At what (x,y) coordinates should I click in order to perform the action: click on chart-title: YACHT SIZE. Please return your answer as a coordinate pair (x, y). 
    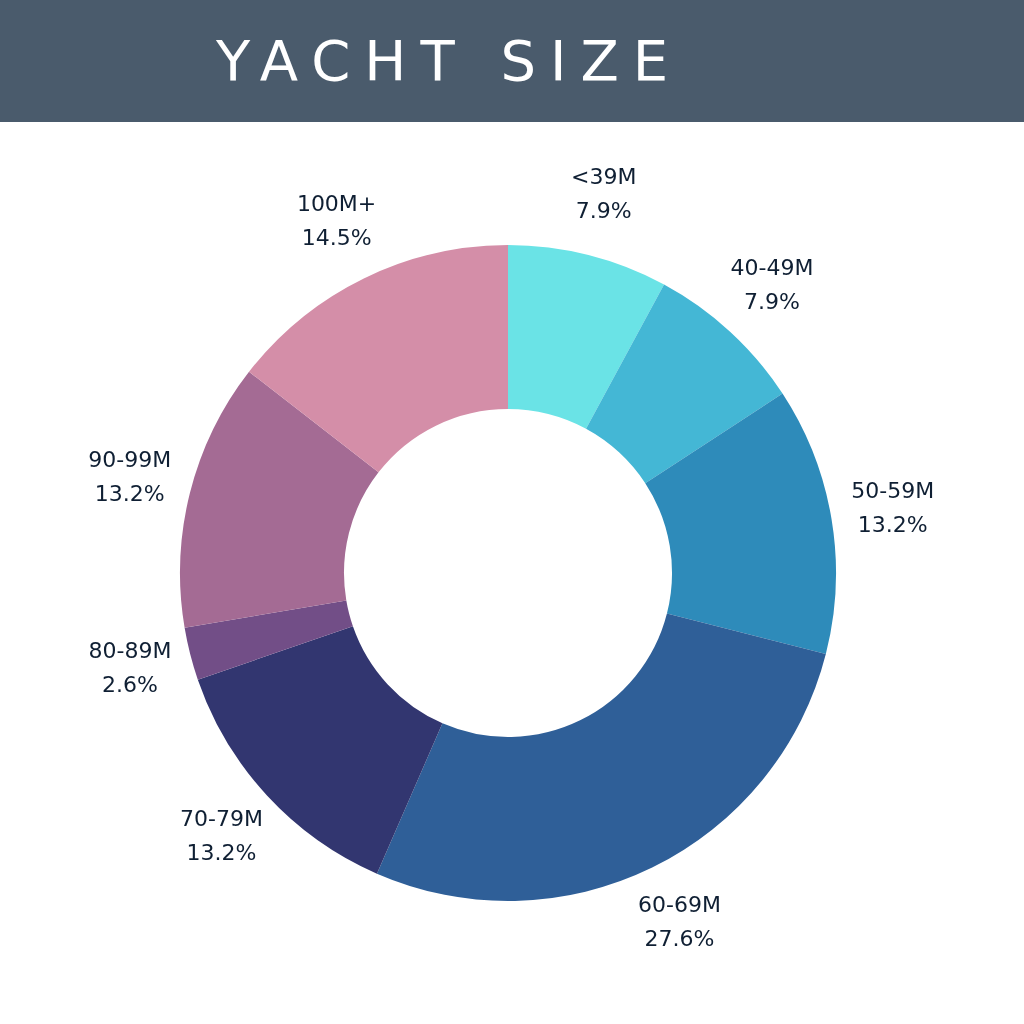
    Looking at the image, I should click on (449, 60).